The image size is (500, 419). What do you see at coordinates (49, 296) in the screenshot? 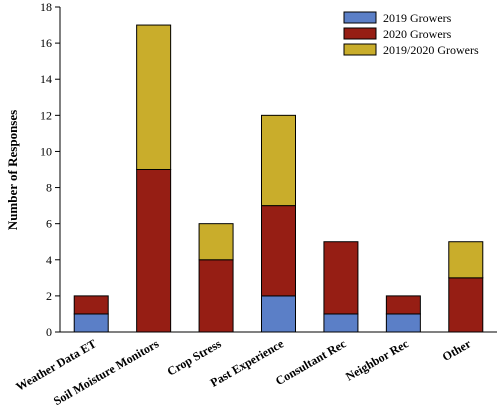
I see `y-tick-label: 2` at bounding box center [49, 296].